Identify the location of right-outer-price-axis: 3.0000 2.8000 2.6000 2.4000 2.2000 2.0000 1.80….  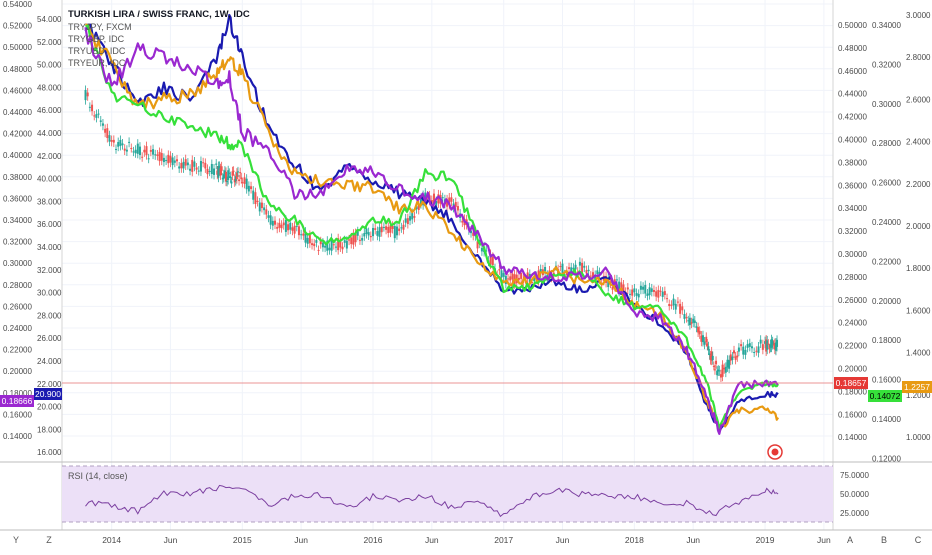
(918, 226).